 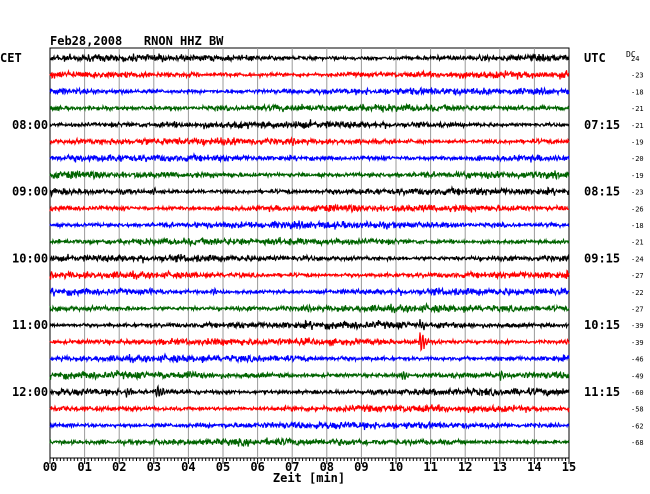 What do you see at coordinates (500, 467) in the screenshot?
I see `x-tick-label: 13` at bounding box center [500, 467].